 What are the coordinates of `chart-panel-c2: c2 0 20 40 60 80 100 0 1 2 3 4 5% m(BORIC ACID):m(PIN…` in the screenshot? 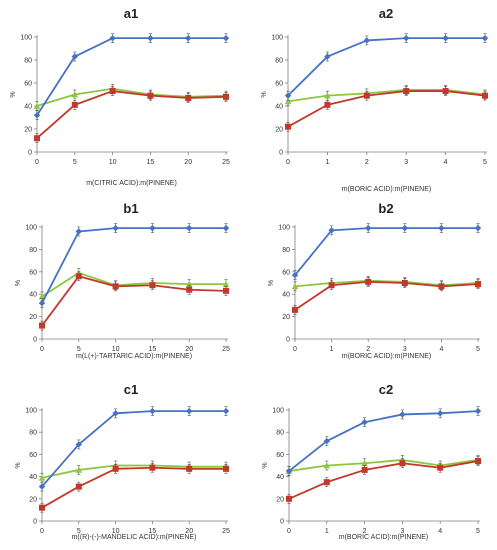 It's located at (372, 461).